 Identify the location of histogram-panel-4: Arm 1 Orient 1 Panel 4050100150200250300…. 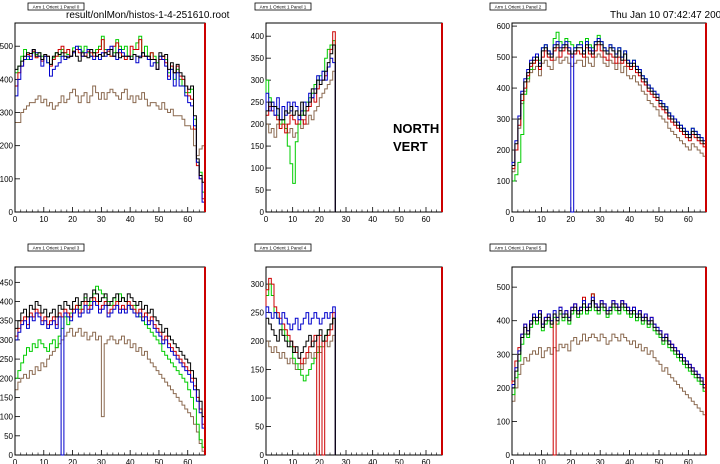
(347, 353).